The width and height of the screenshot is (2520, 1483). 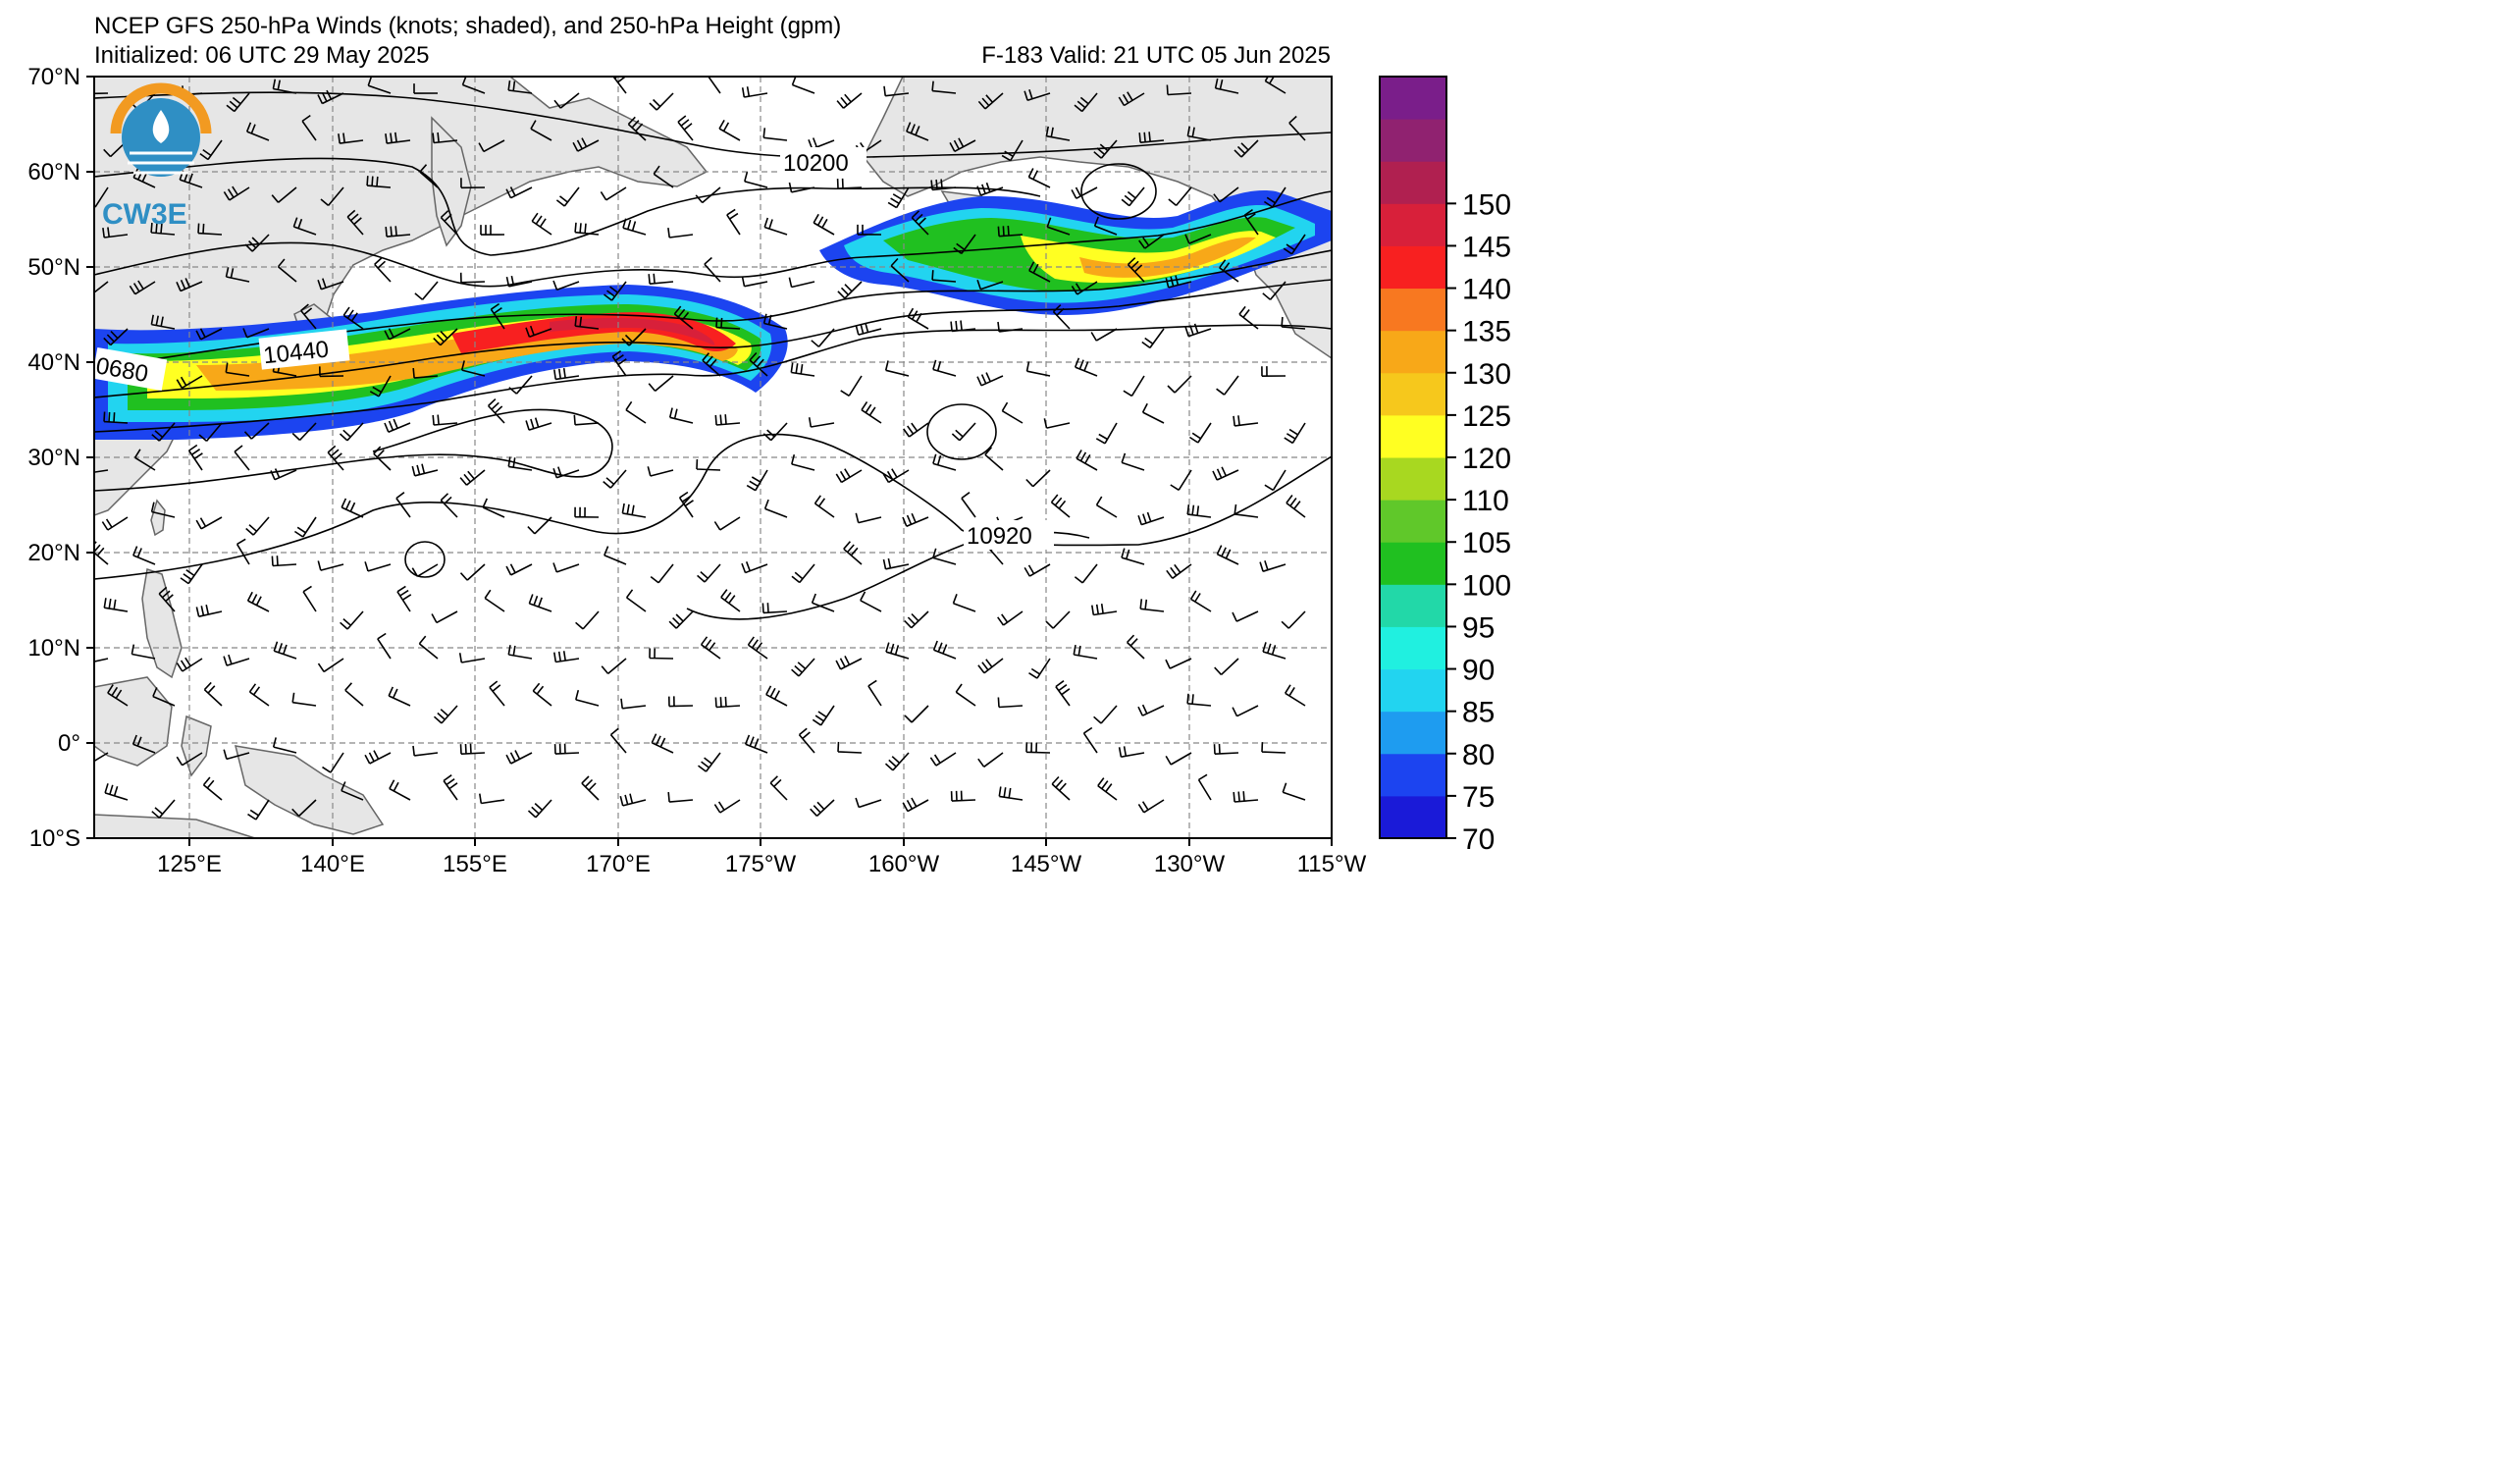 What do you see at coordinates (1332, 864) in the screenshot?
I see `lon-label-115W: 115°W` at bounding box center [1332, 864].